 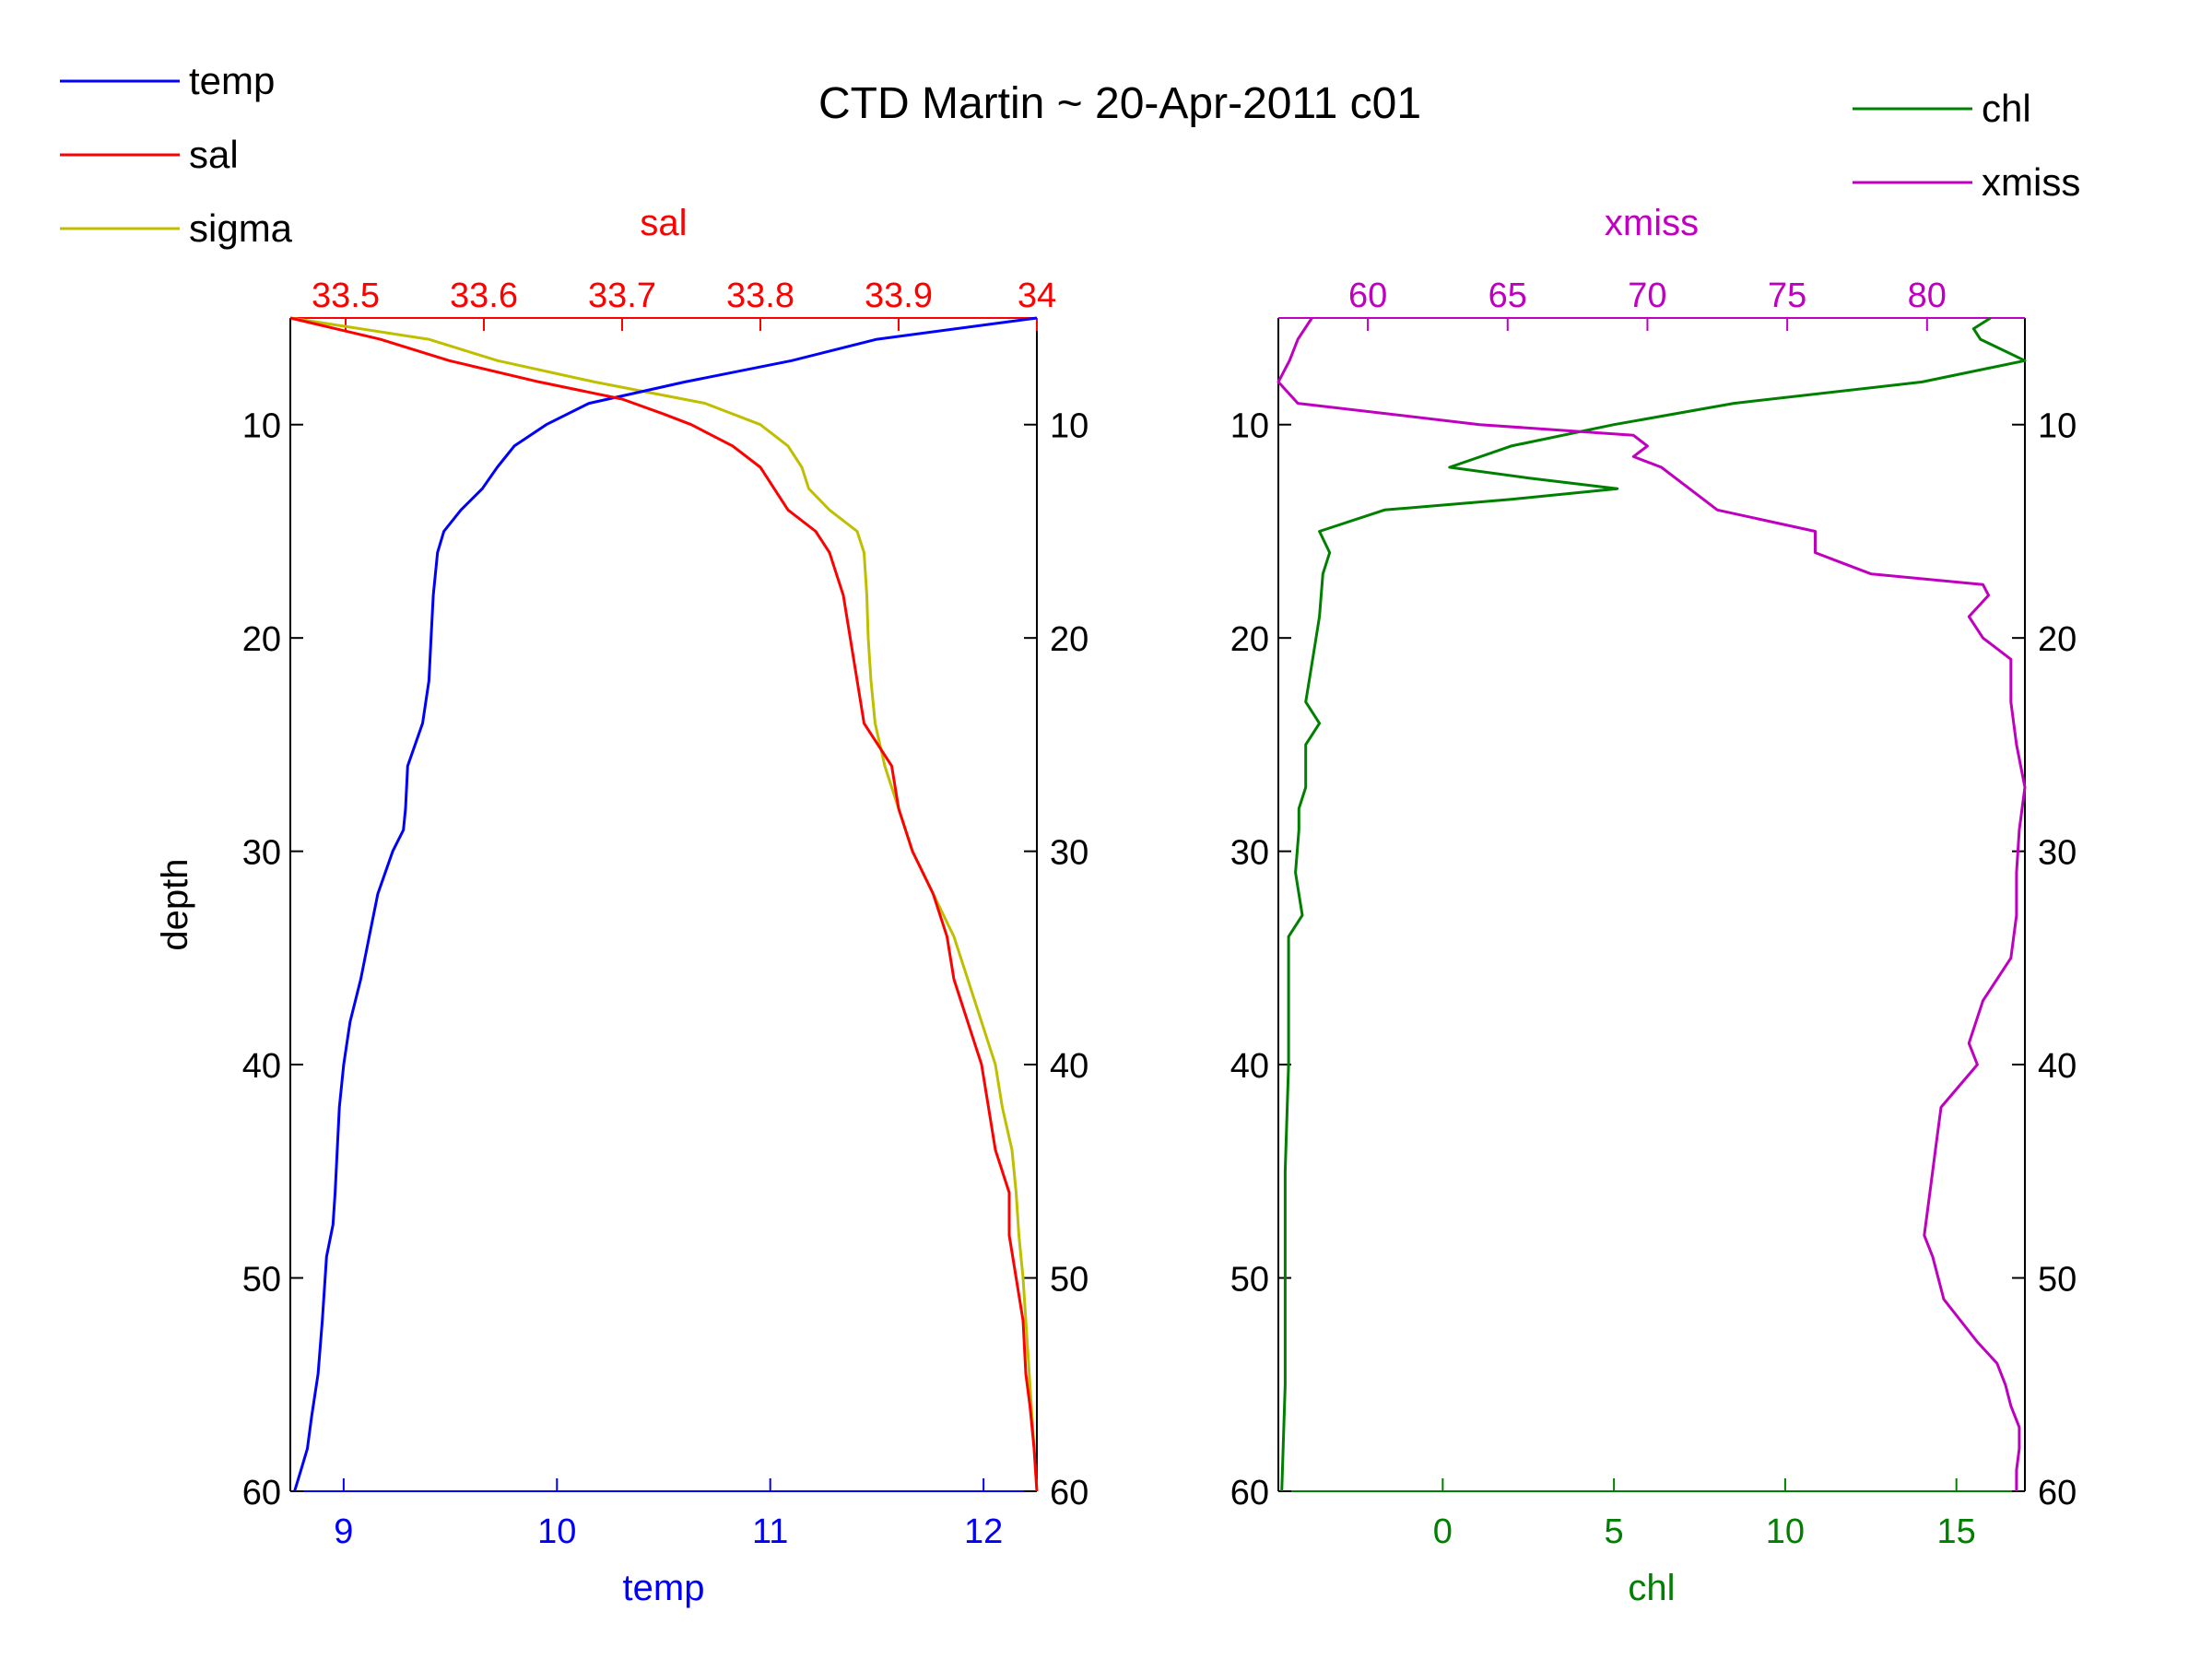 I want to click on bottom-tick-label: 9, so click(x=343, y=1531).